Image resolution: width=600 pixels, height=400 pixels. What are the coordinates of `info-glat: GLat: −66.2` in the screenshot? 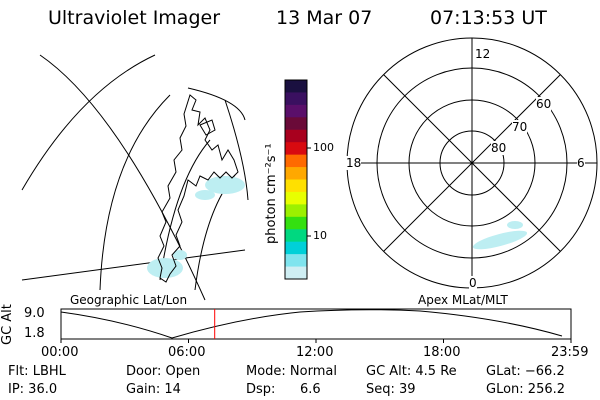 It's located at (525, 371).